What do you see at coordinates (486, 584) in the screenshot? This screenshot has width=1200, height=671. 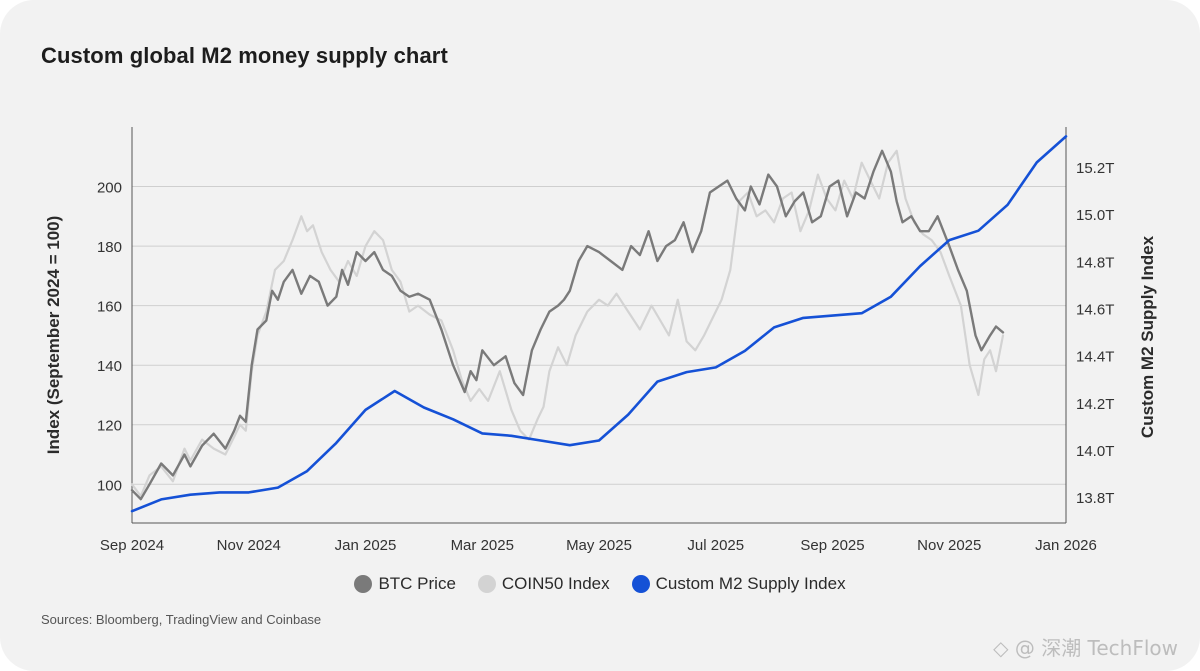 I see `legend-dot-coin50-icon` at bounding box center [486, 584].